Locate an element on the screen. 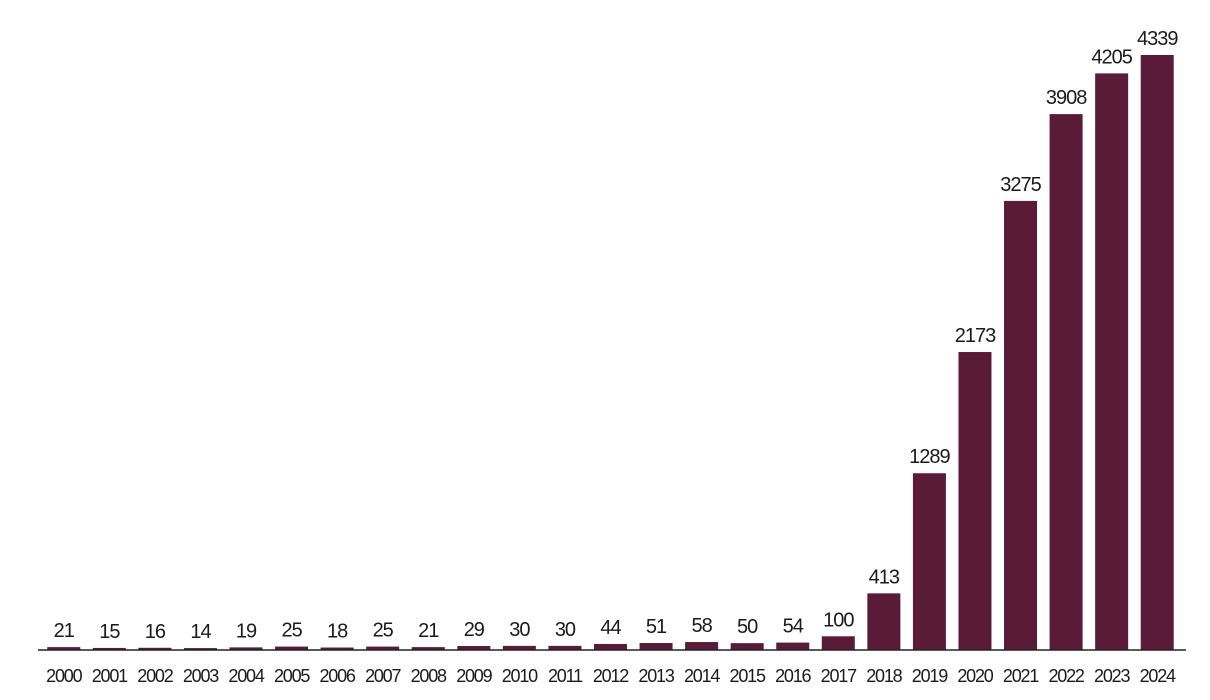 The width and height of the screenshot is (1210, 700). x-tick-label: 2015 is located at coordinates (748, 676).